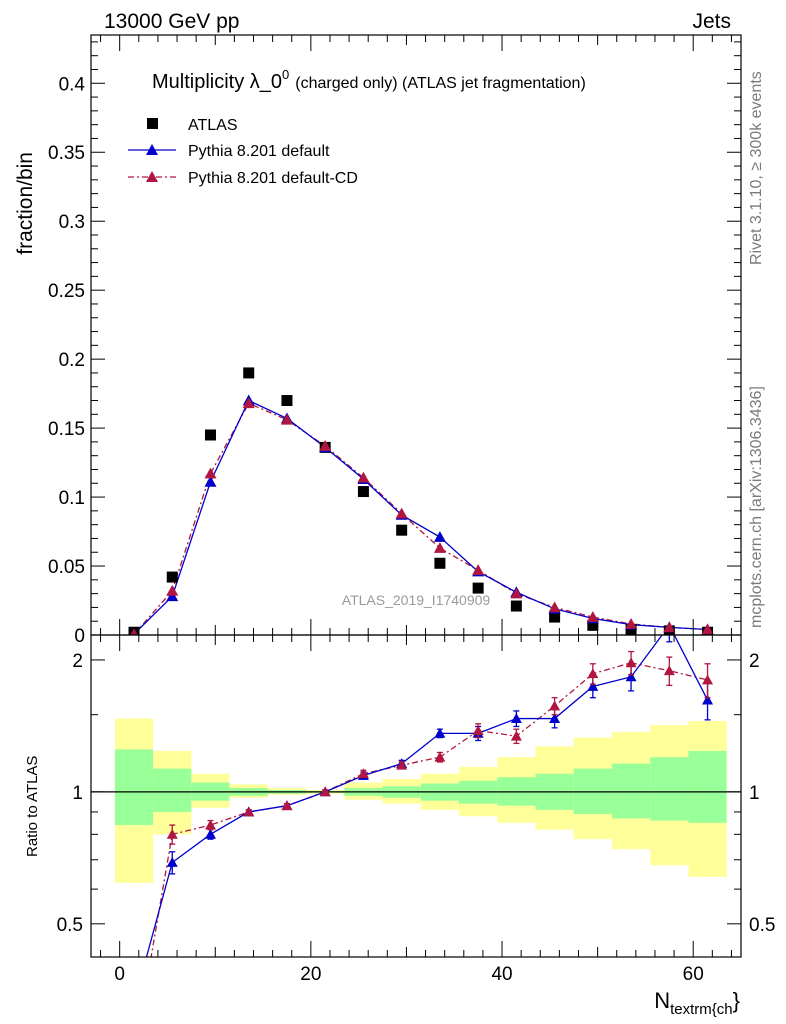 This screenshot has height=1024, width=786. What do you see at coordinates (66, 429) in the screenshot?
I see `y-tick-label: 0.15` at bounding box center [66, 429].